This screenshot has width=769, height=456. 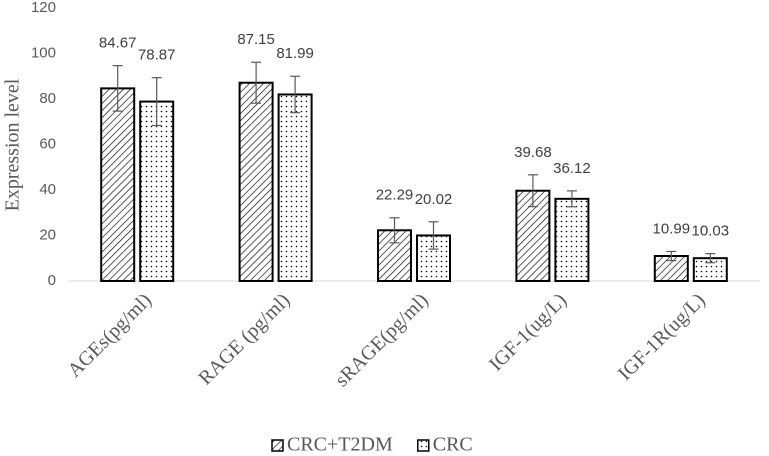 I want to click on x-tick-label: IGF-1R(ug/L), so click(x=662, y=337).